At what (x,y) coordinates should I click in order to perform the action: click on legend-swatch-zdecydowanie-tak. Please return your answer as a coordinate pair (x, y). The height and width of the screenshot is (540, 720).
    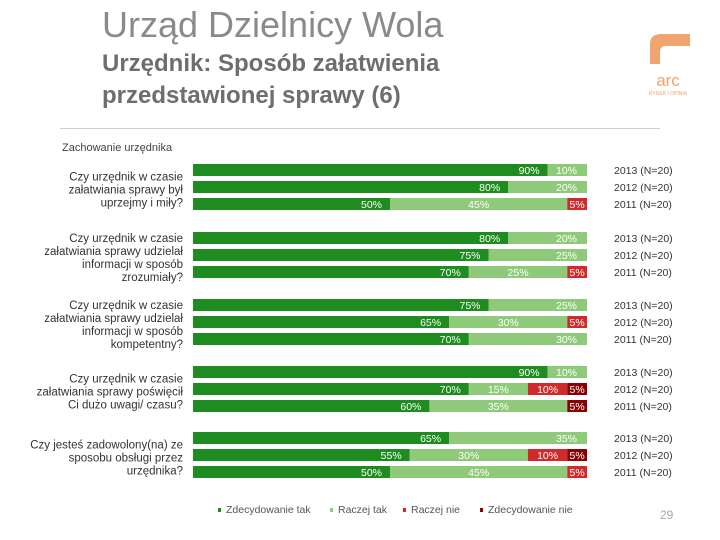
    Looking at the image, I should click on (219, 510).